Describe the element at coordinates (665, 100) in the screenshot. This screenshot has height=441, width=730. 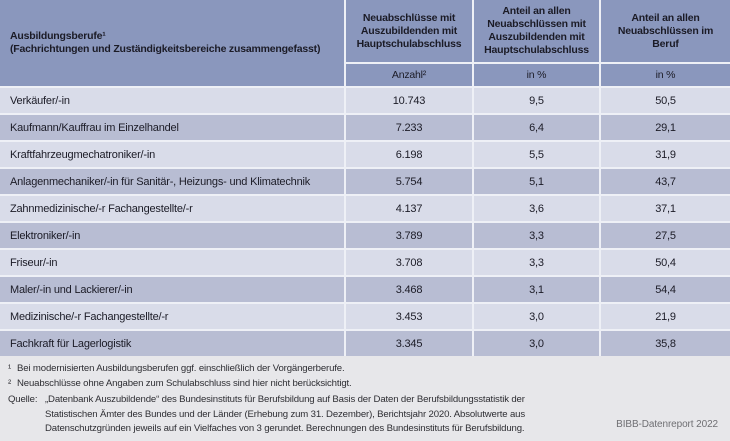
I see `table-cell-anteil-beruf: 50,5` at that location.